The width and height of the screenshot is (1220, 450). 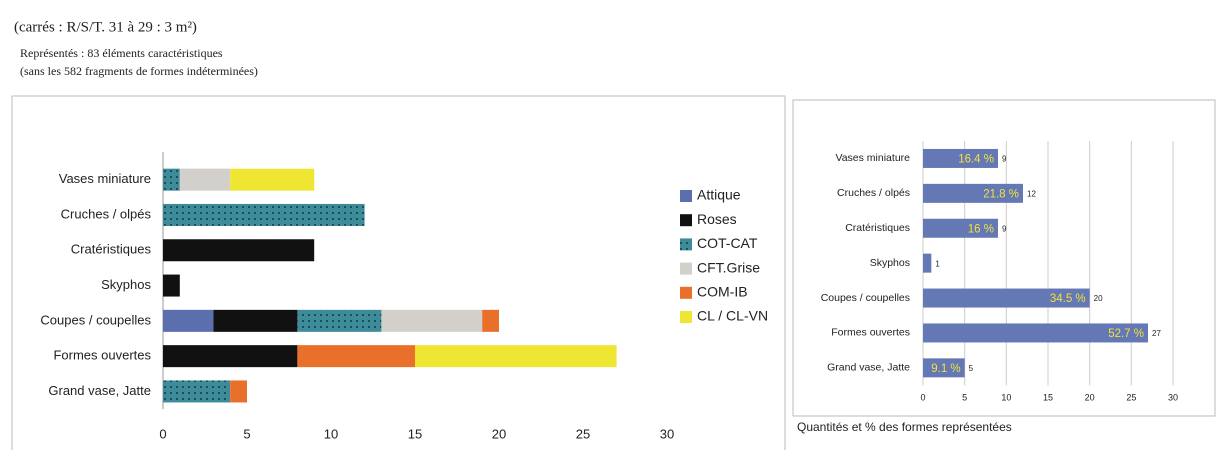 What do you see at coordinates (904, 427) in the screenshot?
I see `caption: Quantités et % des formes représentées` at bounding box center [904, 427].